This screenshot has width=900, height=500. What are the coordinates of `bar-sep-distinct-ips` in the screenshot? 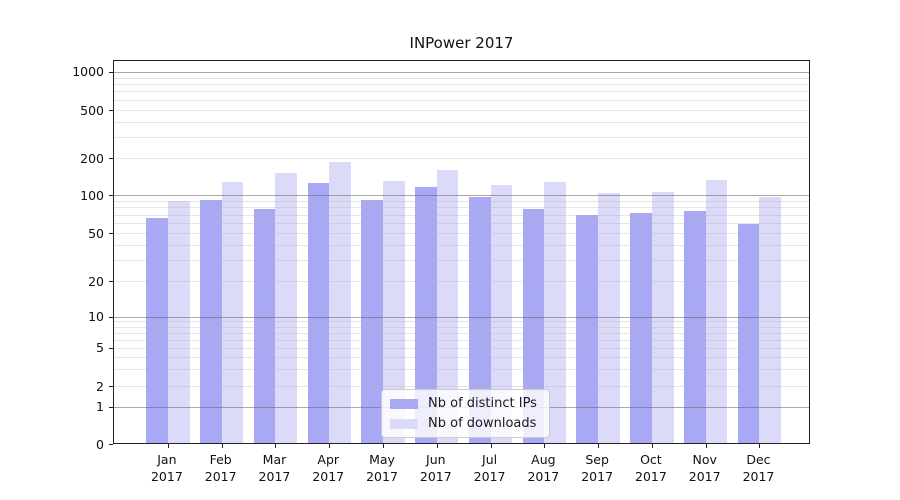 It's located at (587, 328).